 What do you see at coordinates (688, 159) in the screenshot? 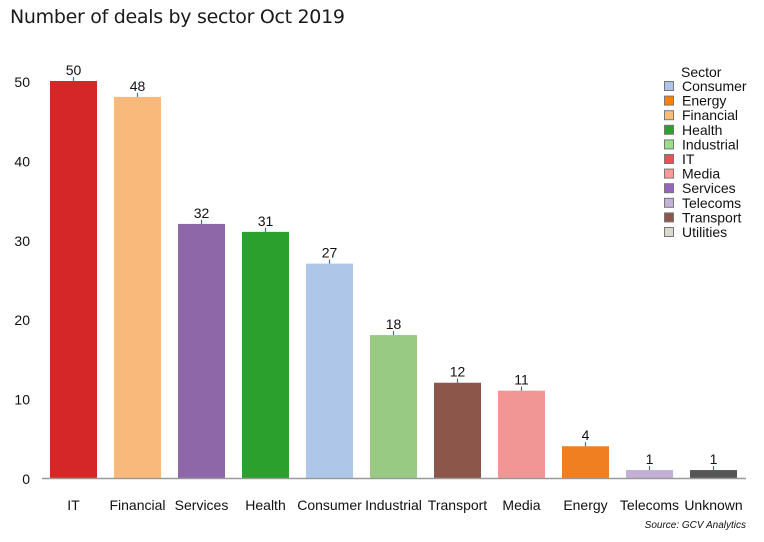
I see `legend-item: IT` at bounding box center [688, 159].